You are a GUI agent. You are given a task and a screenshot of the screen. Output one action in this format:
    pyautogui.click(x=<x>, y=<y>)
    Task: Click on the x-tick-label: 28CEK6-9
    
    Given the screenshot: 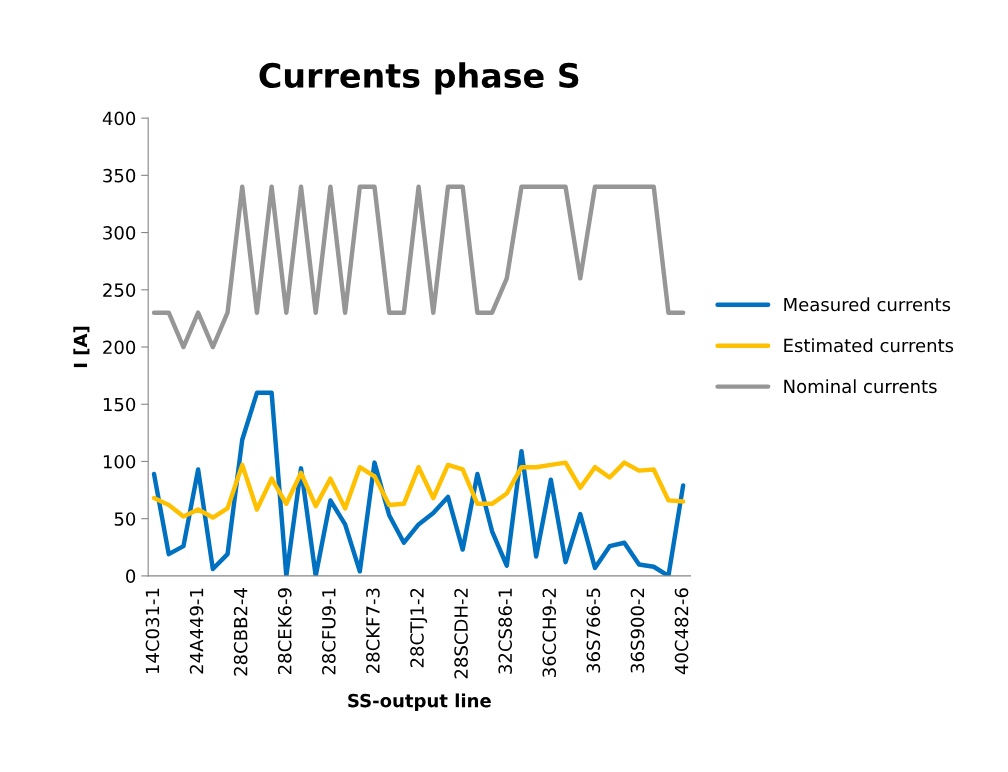 What is the action you would take?
    pyautogui.click(x=284, y=631)
    